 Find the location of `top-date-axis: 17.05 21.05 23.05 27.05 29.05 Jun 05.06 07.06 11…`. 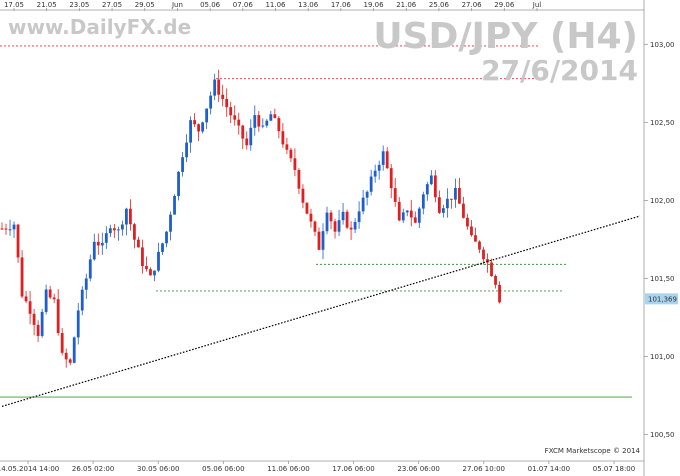

top-date-axis: 17.05 21.05 23.05 27.05 29.05 Jun 05.06 07.06 11… is located at coordinates (272, 6).